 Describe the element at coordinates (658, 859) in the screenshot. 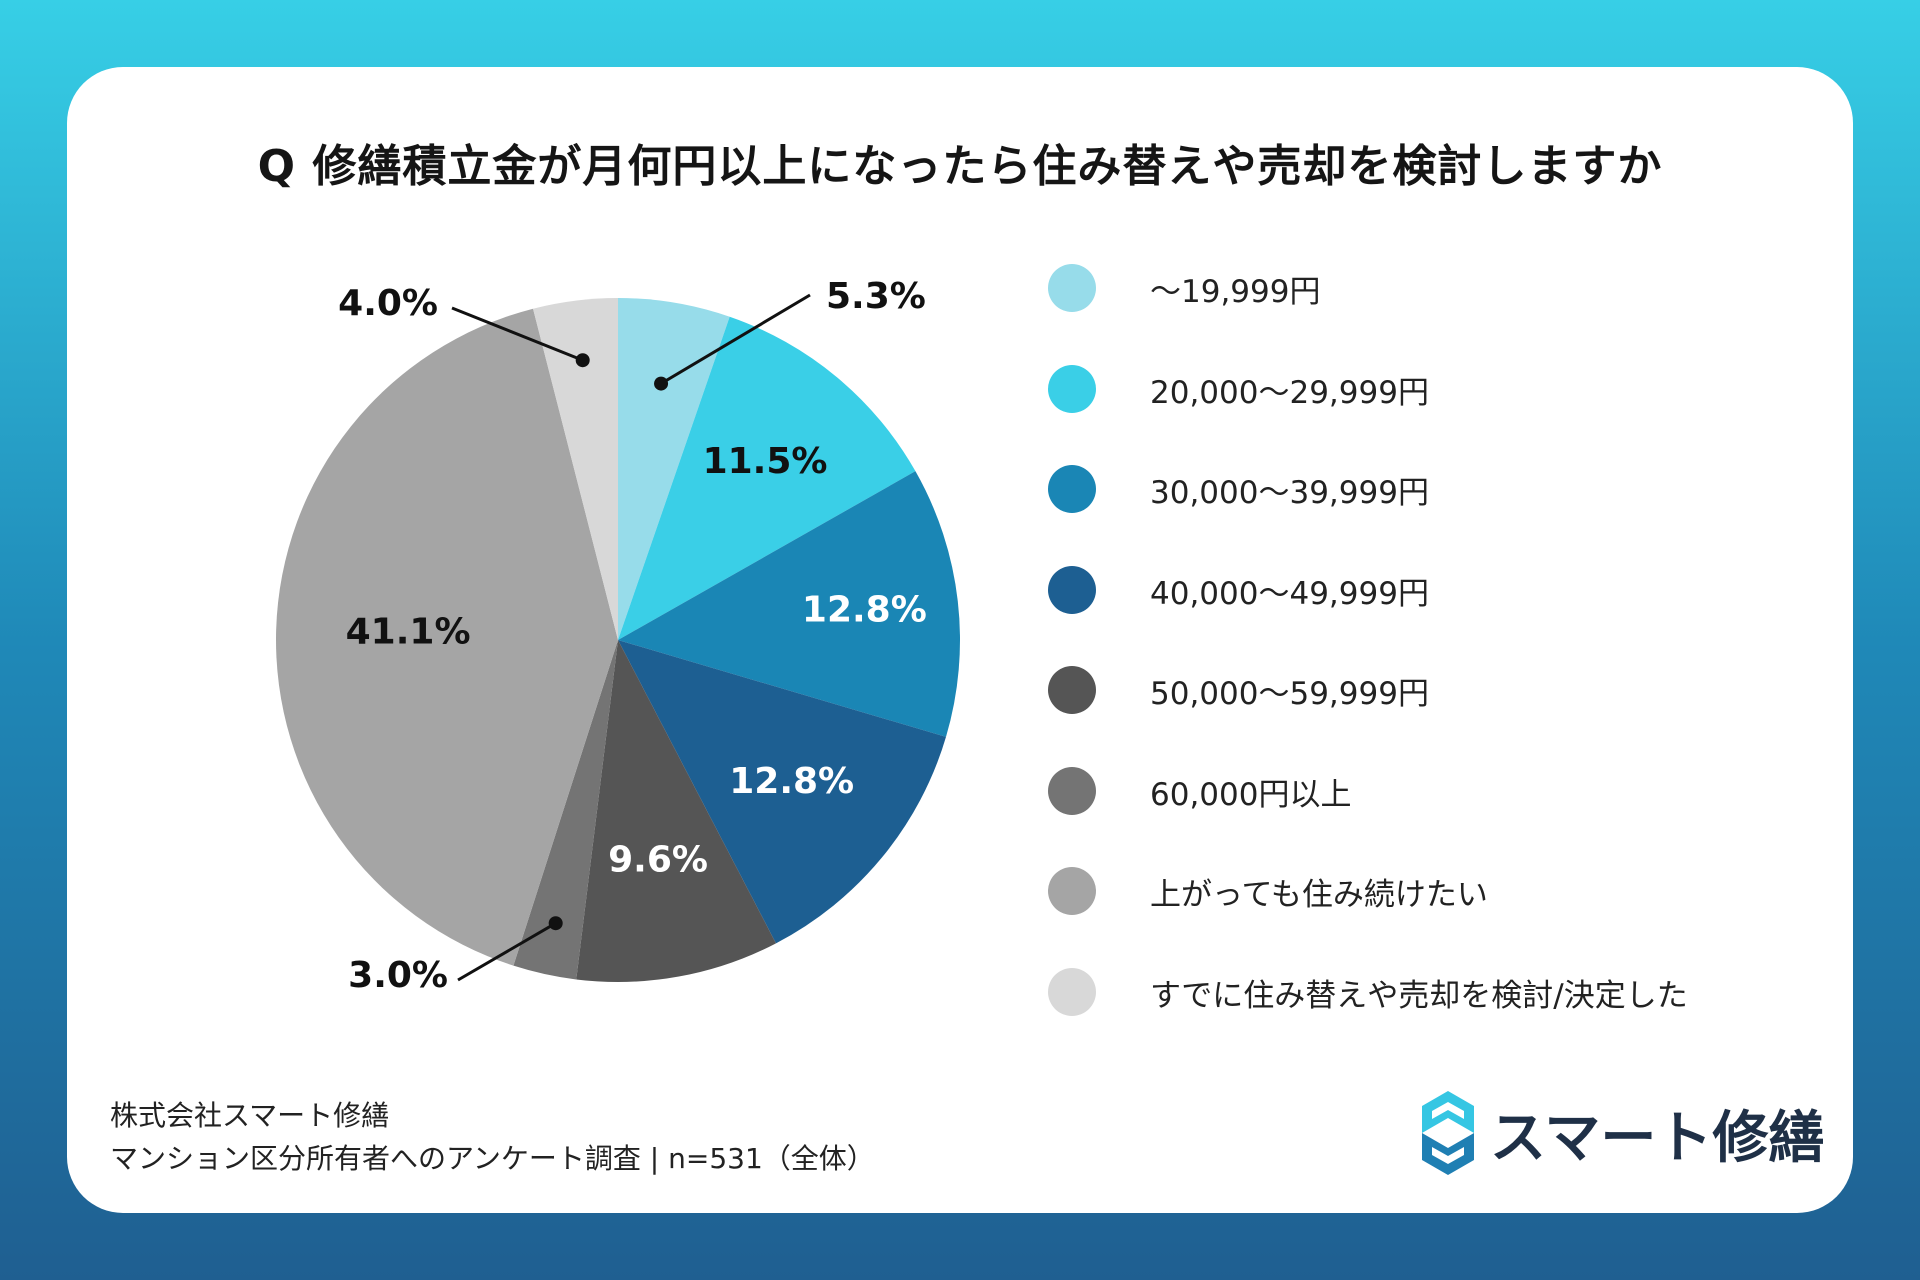

I see `slice-label: 9.6%` at that location.